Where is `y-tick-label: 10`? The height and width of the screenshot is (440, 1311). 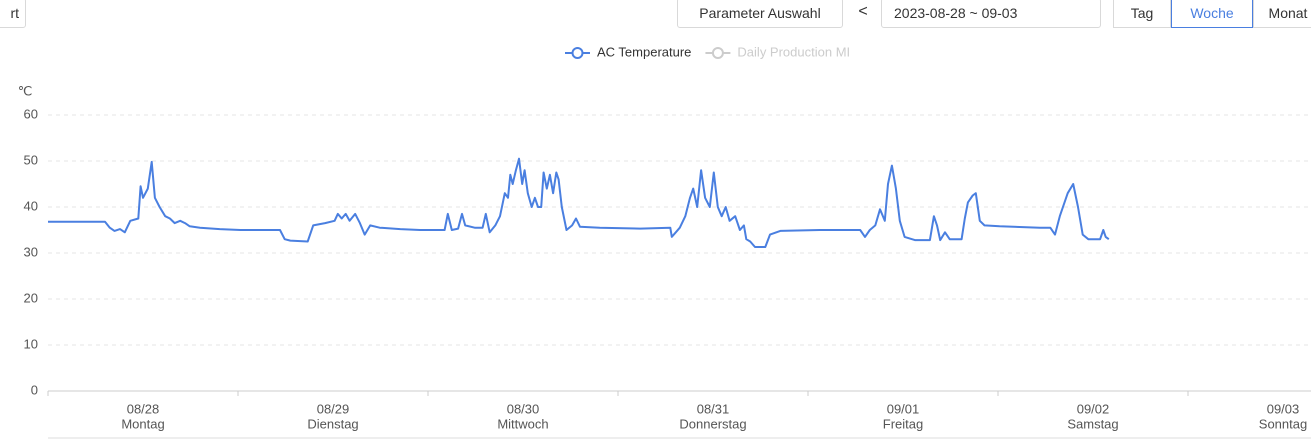 y-tick-label: 10 is located at coordinates (31, 343).